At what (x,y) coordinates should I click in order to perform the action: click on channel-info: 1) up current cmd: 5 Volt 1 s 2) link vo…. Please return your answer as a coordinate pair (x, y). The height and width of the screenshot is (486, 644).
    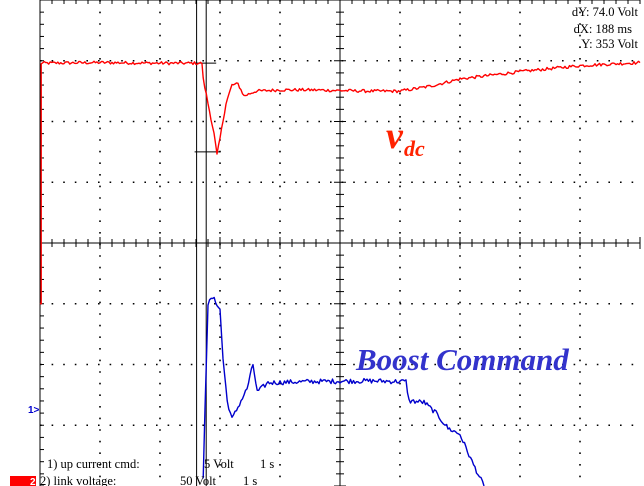
    Looking at the image, I should click on (157, 471).